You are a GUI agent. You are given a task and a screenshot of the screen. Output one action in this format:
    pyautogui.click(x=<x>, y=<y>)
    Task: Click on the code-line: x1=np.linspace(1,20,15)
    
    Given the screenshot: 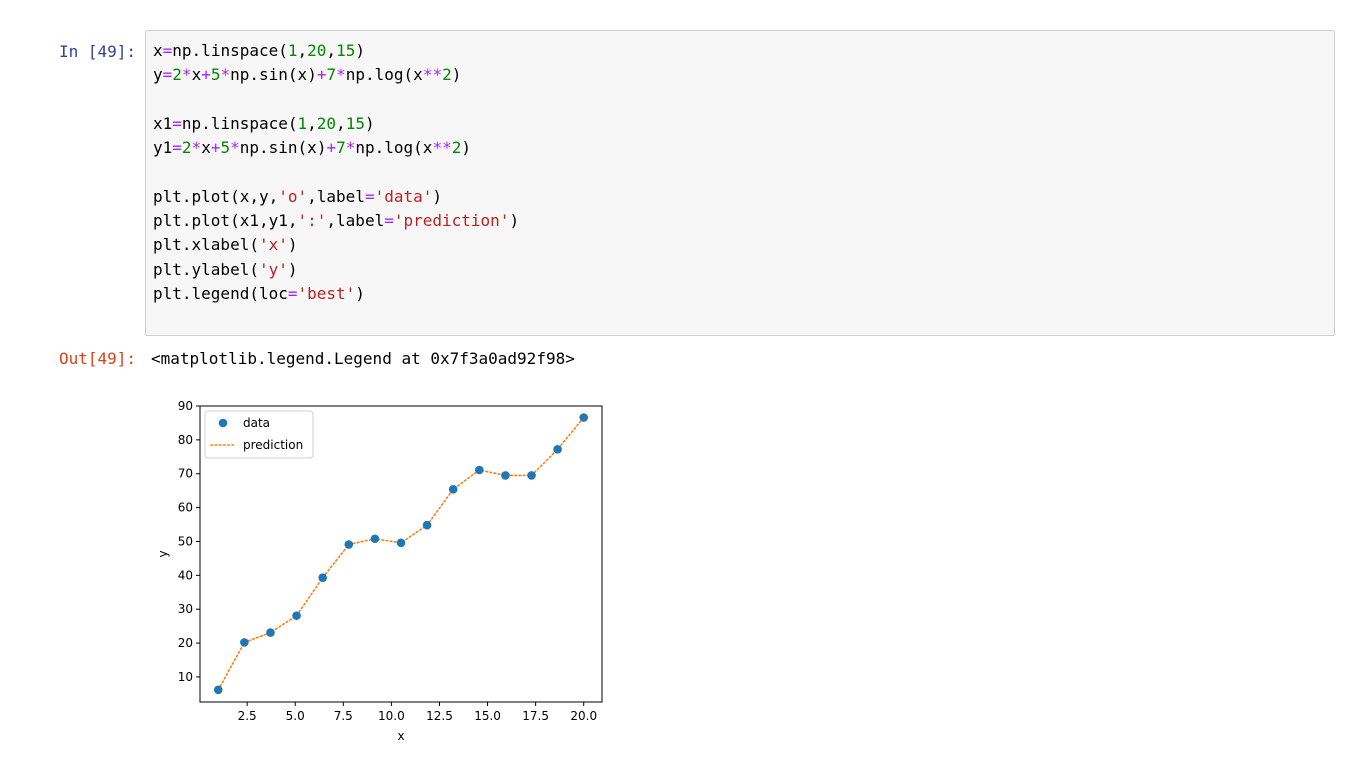 What is the action you would take?
    pyautogui.click(x=336, y=124)
    